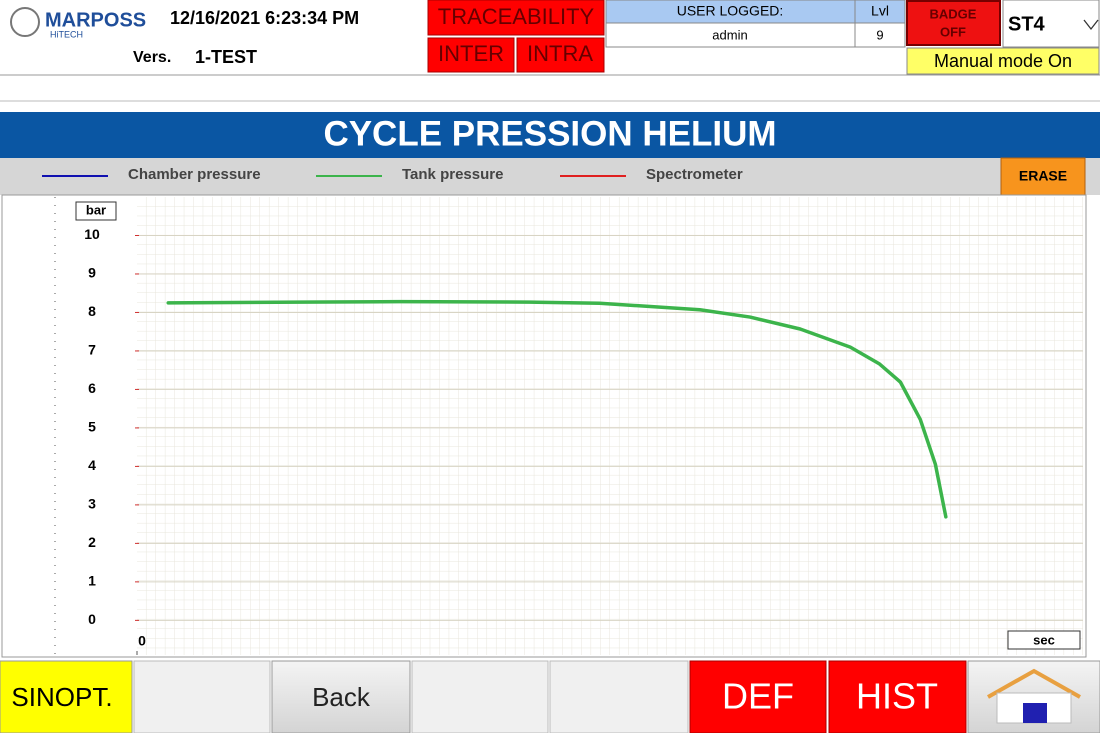 This screenshot has height=738, width=1100. I want to click on user: admin, so click(729, 34).